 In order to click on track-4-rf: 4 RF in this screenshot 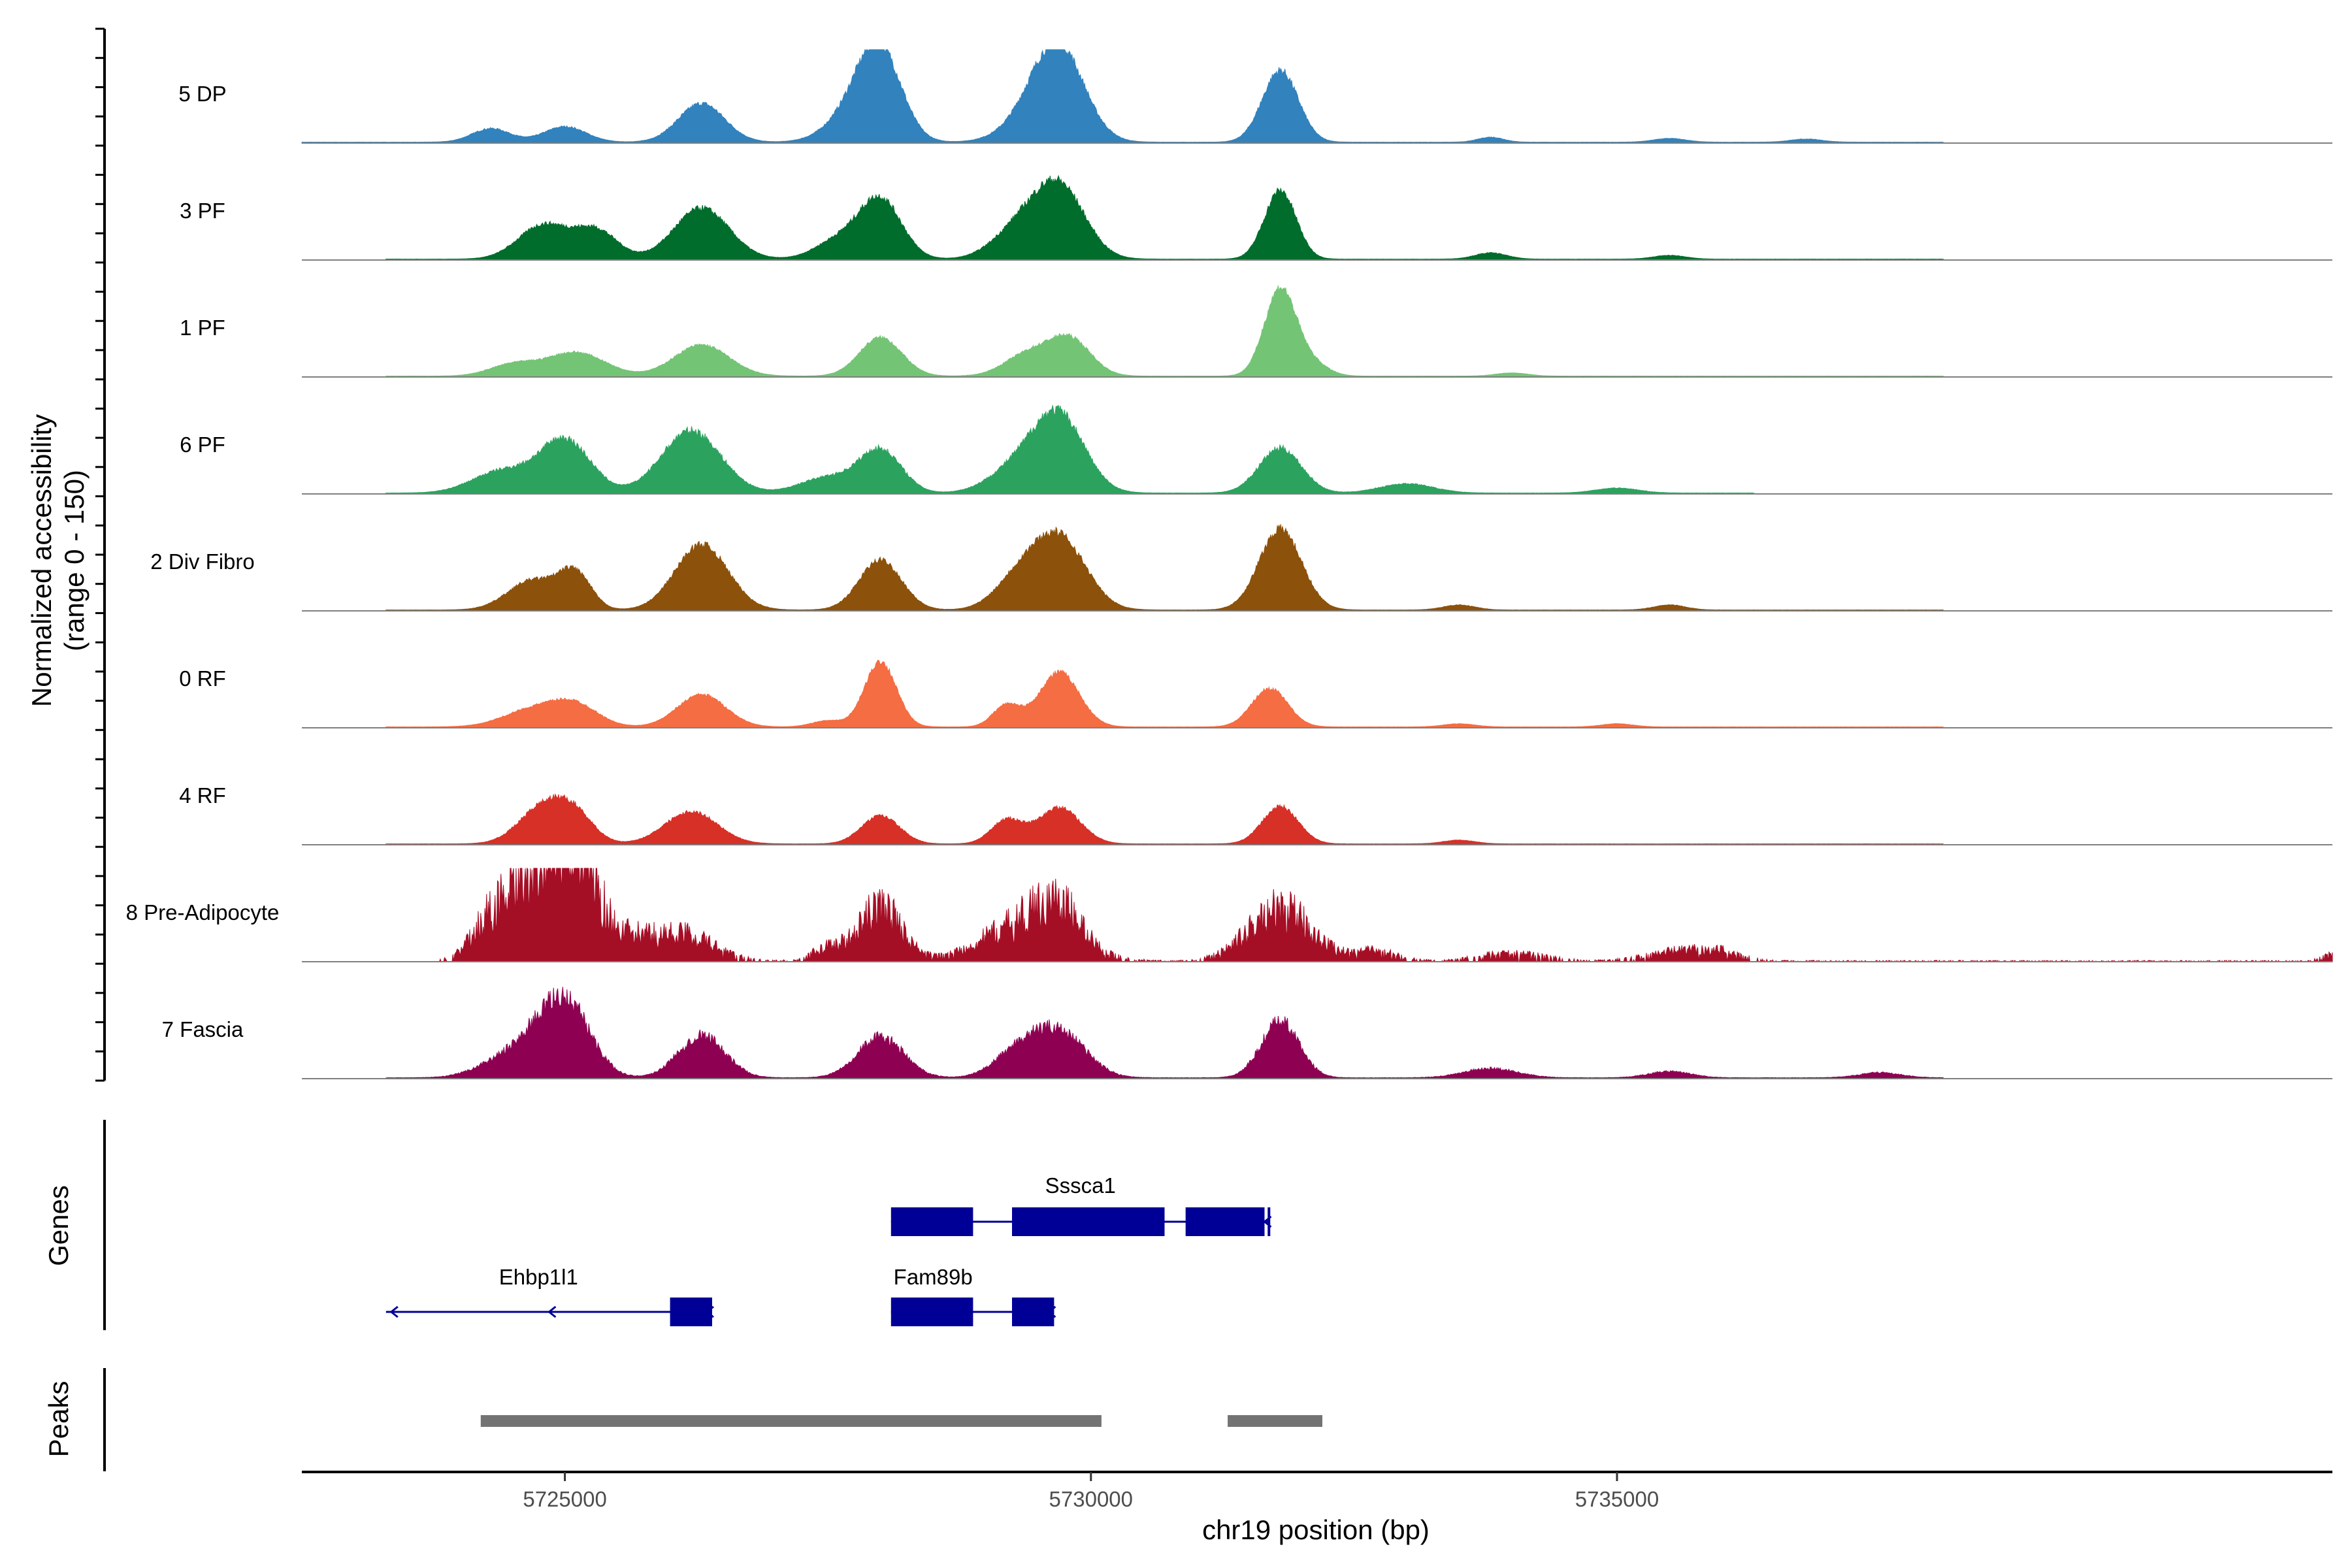, I will do `click(1255, 814)`.